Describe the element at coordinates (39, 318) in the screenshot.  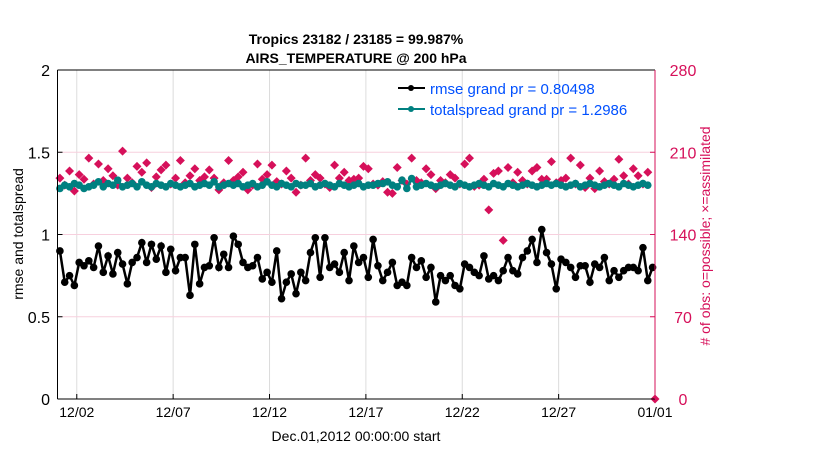
I see `y-tick-label: 0.5` at that location.